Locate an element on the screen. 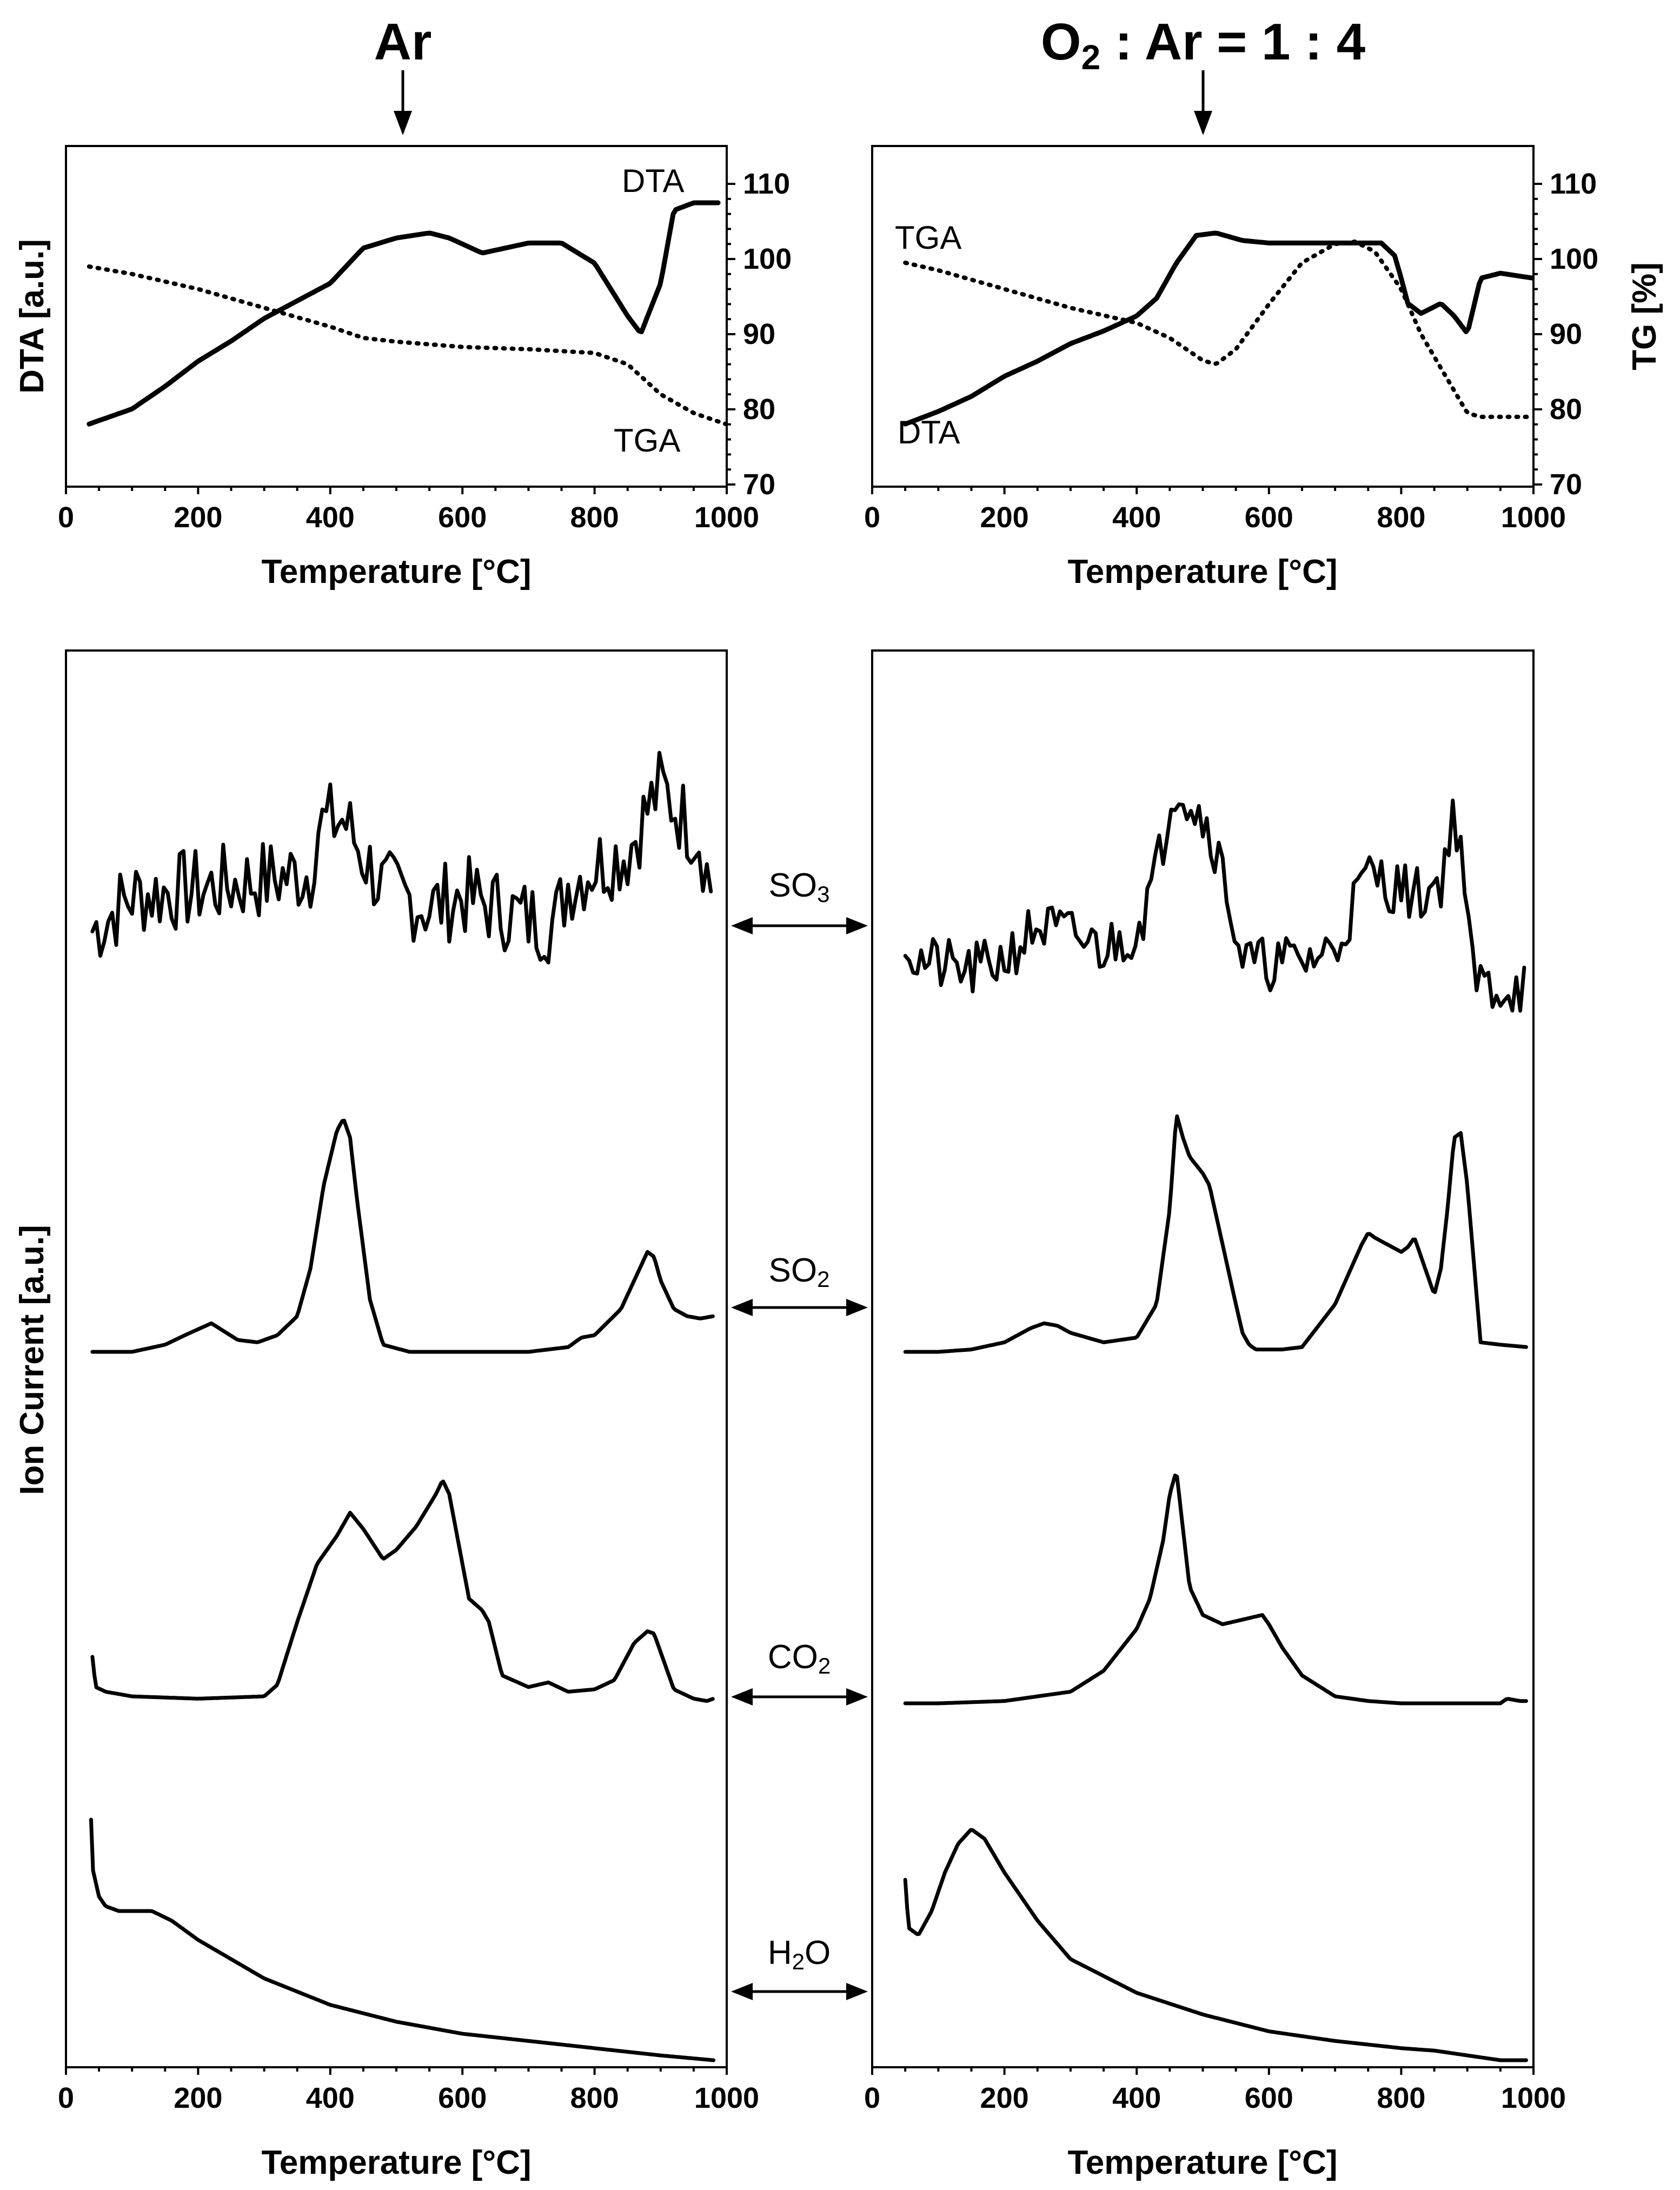  gas-label-so3: SO3 is located at coordinates (800, 900).